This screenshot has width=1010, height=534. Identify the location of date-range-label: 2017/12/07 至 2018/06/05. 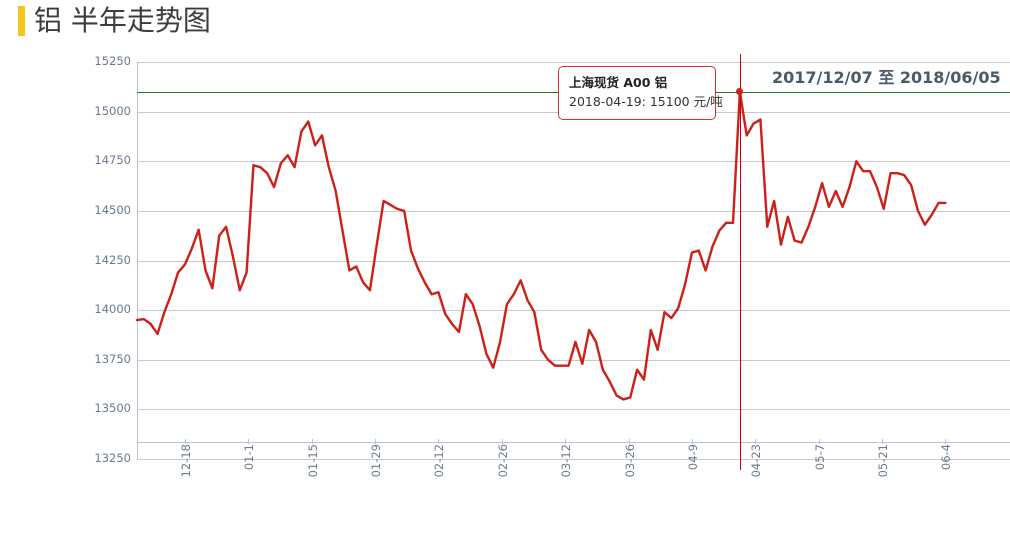
(886, 77).